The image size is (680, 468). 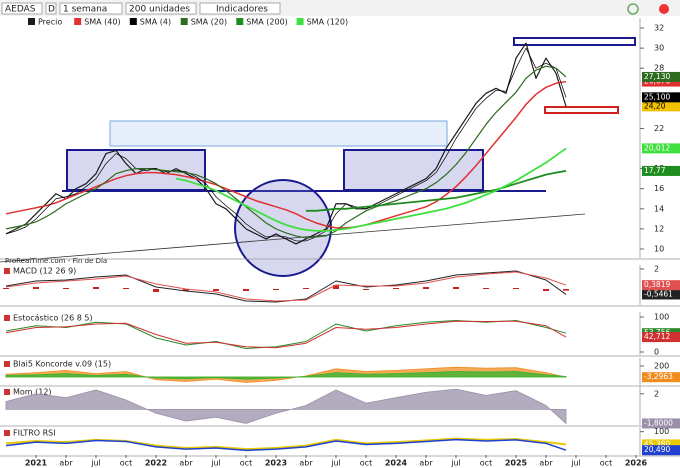 I want to click on y-tick-label: 100, so click(x=661, y=431).